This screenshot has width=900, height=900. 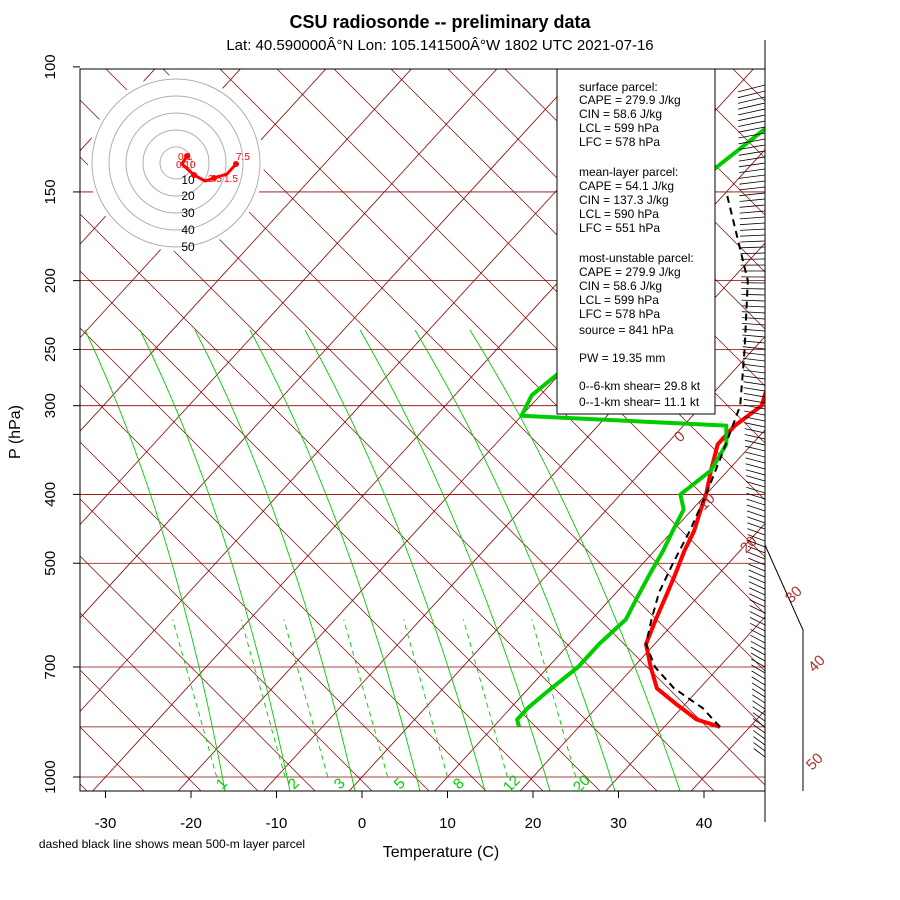 What do you see at coordinates (619, 142) in the screenshot?
I see `surface-lfc: LFC = 578 hPa` at bounding box center [619, 142].